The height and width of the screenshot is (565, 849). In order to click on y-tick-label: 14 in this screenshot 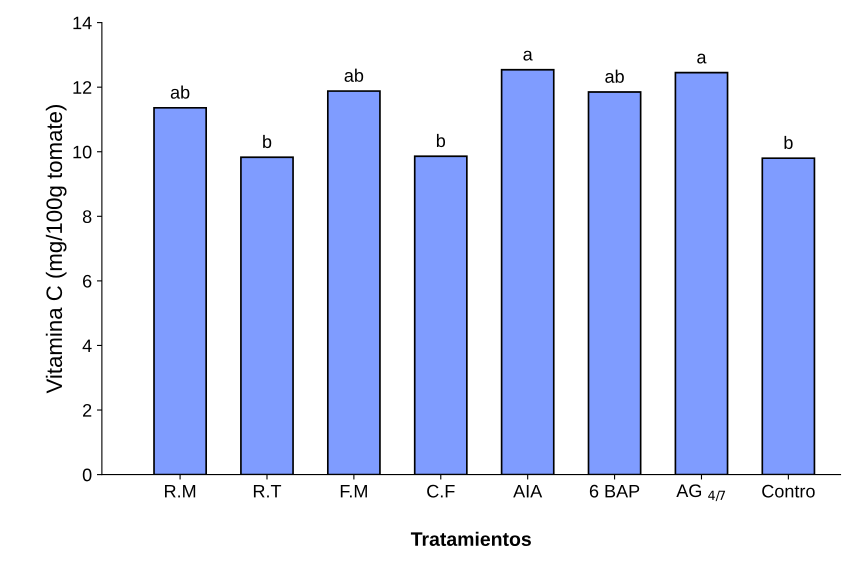, I will do `click(82, 23)`.